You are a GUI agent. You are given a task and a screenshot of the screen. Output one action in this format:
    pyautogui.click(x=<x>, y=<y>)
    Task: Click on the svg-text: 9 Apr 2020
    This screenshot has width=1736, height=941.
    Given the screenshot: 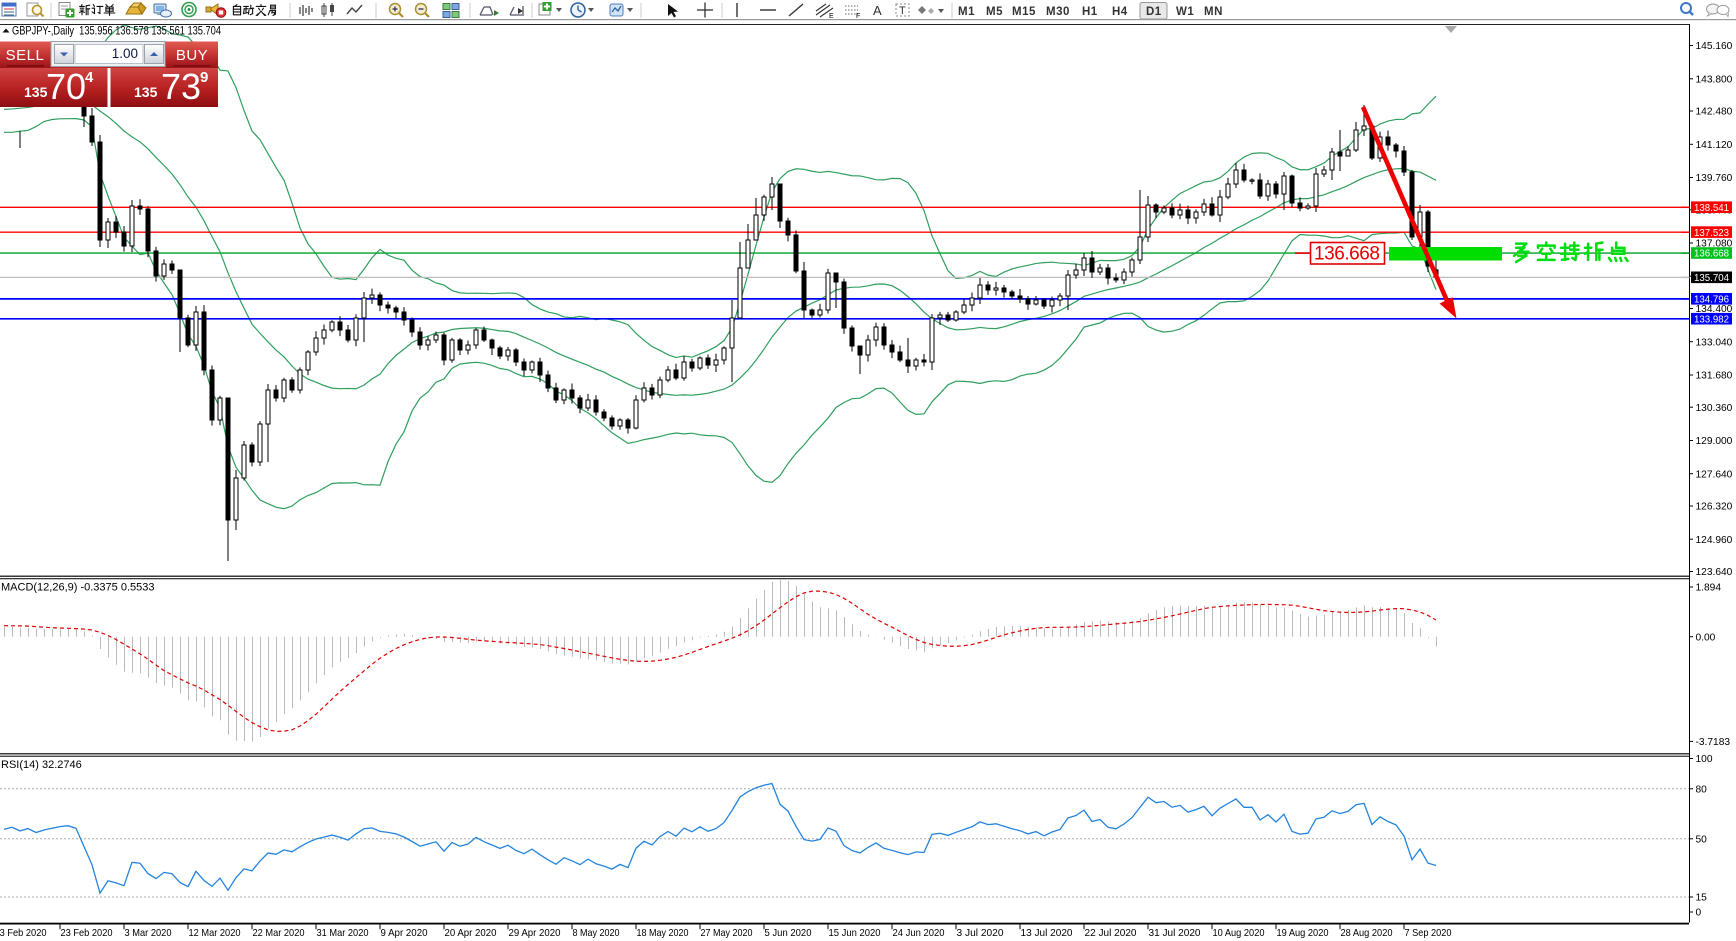 What is the action you would take?
    pyautogui.click(x=404, y=933)
    